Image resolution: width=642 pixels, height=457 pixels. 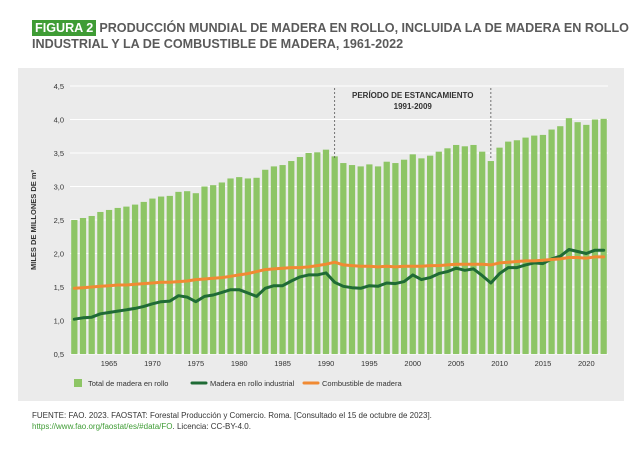 I want to click on source-link: https://www.fao.org/faostat/es/#data/FO, so click(x=102, y=426).